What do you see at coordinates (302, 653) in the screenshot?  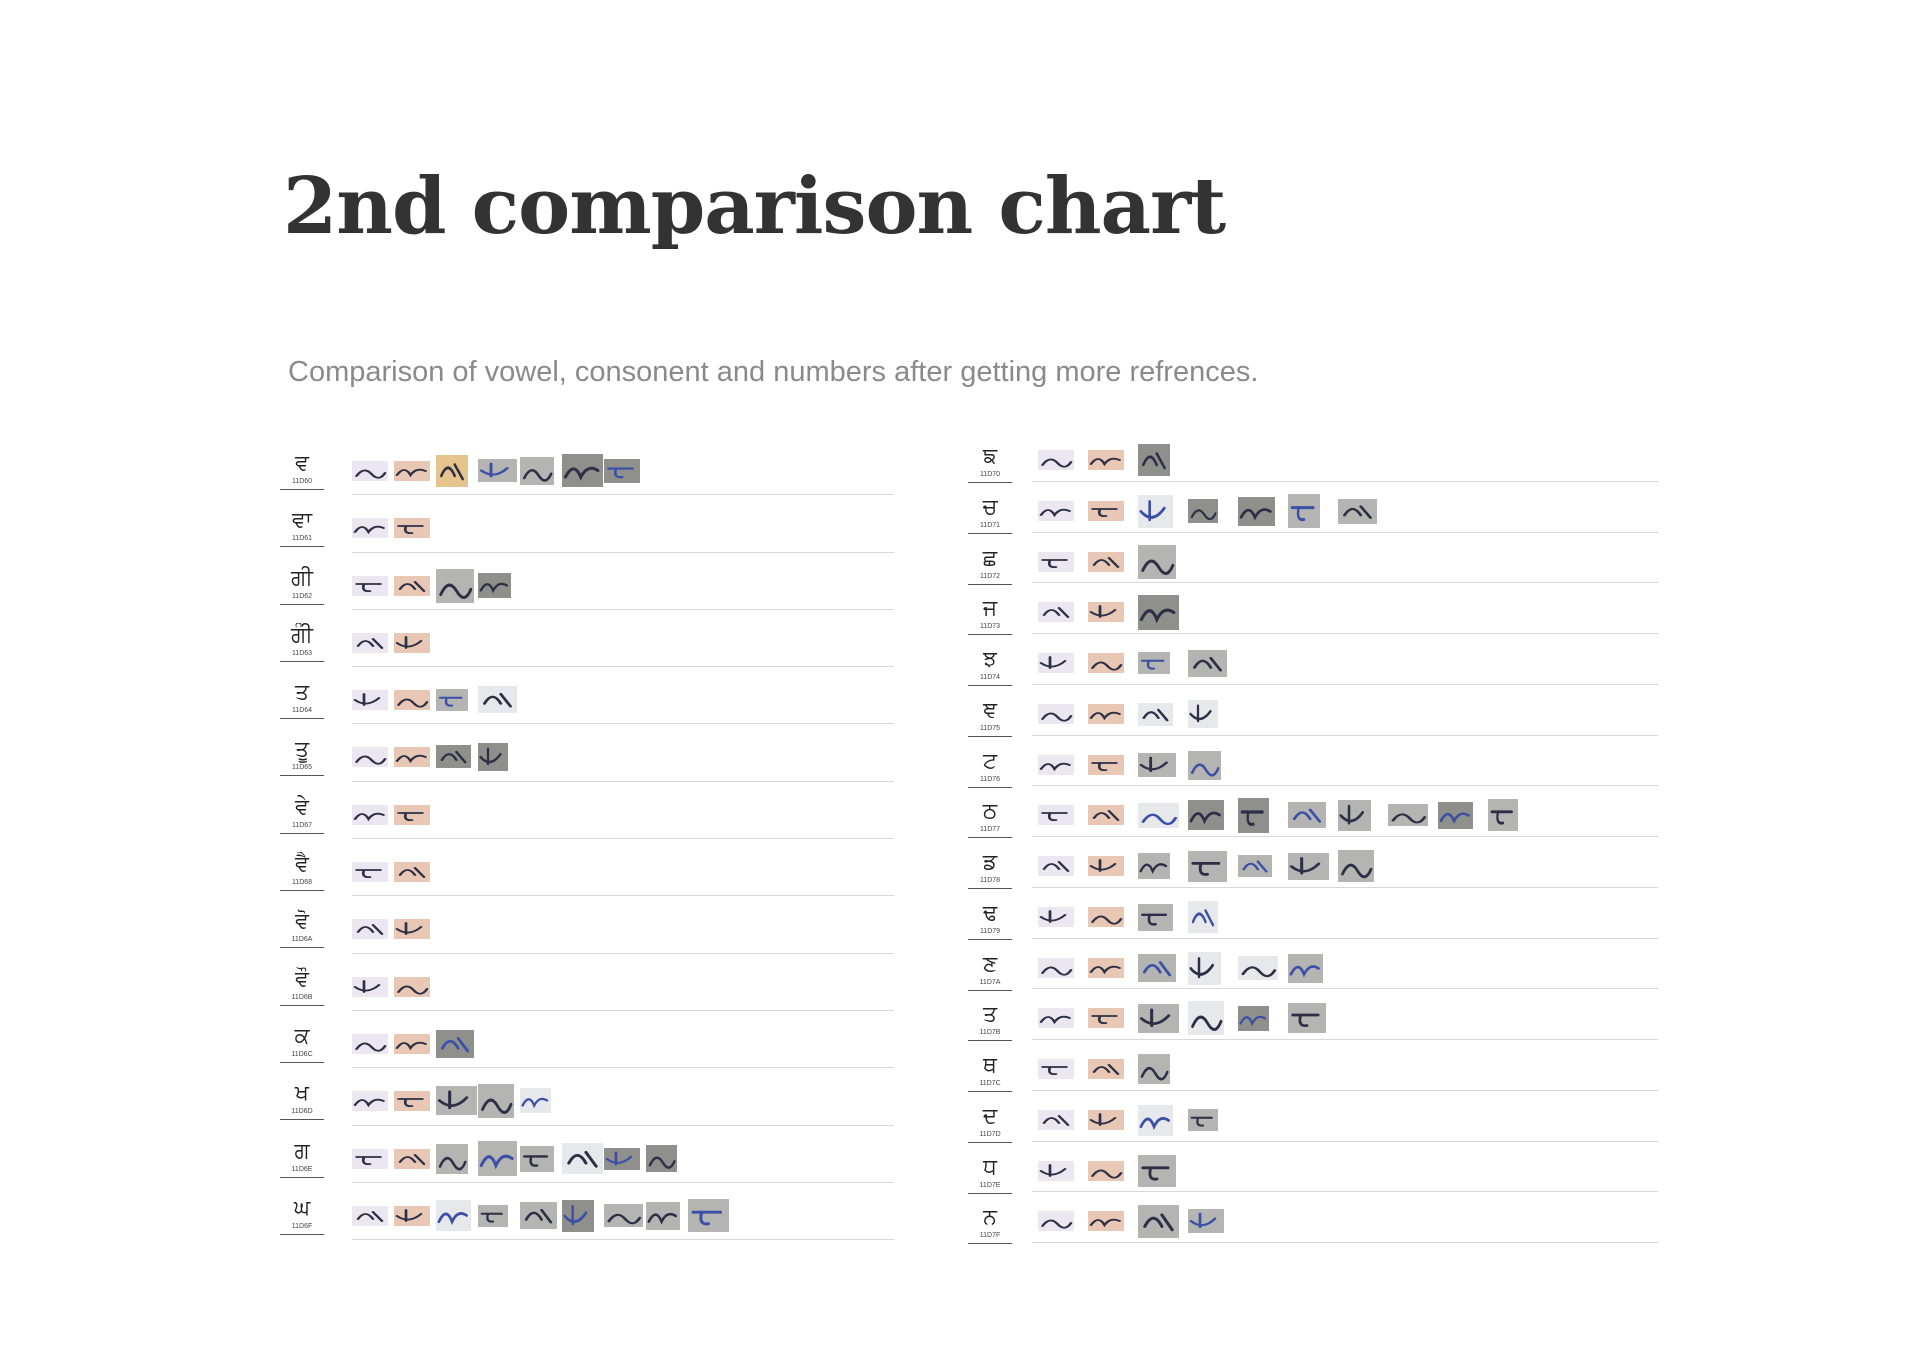 I see `unicode-code: 11D63` at bounding box center [302, 653].